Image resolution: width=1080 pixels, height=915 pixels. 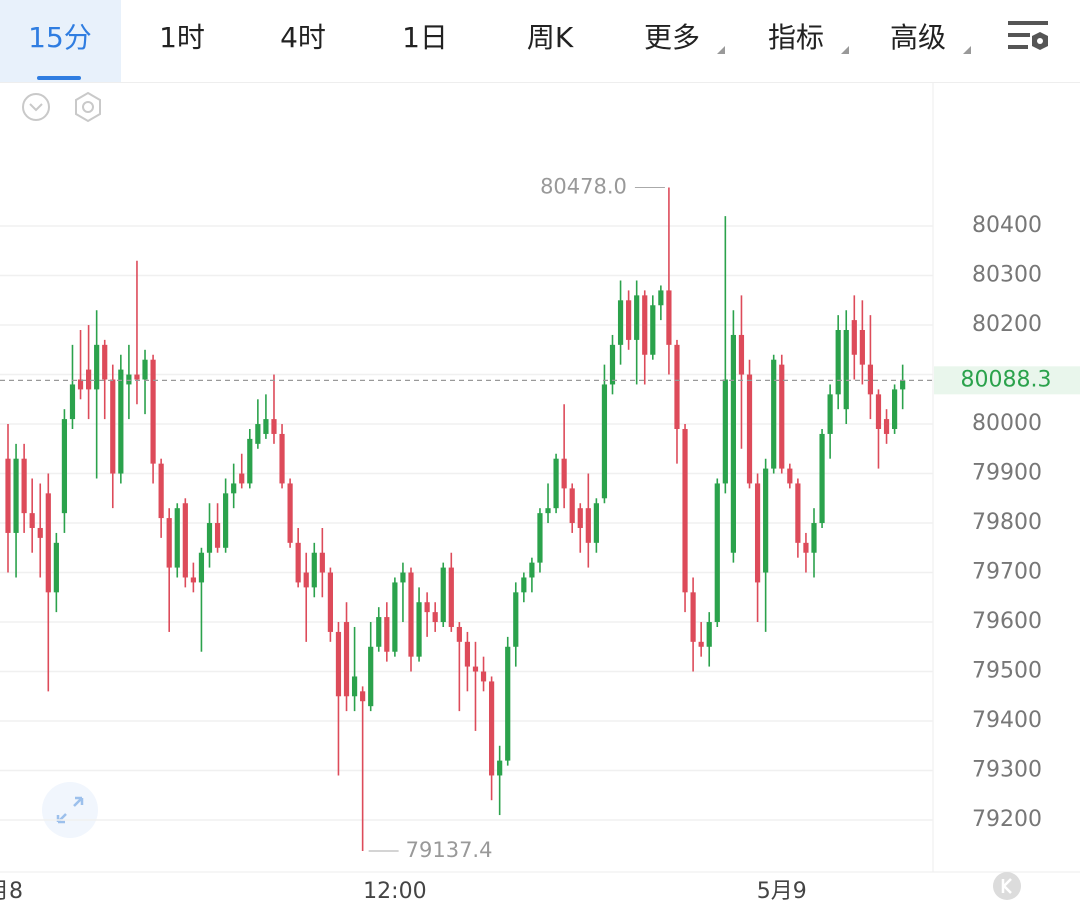 I want to click on kline-bg, so click(x=1007, y=886).